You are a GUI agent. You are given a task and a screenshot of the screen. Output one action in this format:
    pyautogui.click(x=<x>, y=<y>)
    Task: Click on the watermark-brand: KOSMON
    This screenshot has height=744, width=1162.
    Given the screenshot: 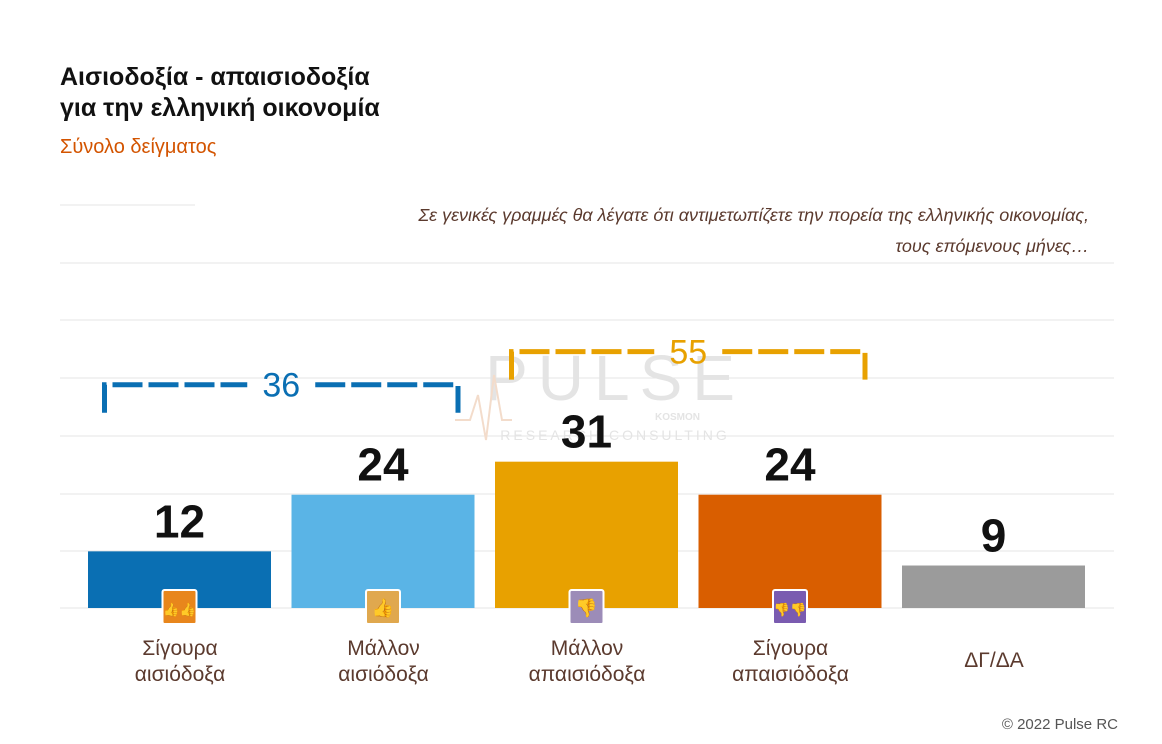 What is the action you would take?
    pyautogui.click(x=677, y=417)
    